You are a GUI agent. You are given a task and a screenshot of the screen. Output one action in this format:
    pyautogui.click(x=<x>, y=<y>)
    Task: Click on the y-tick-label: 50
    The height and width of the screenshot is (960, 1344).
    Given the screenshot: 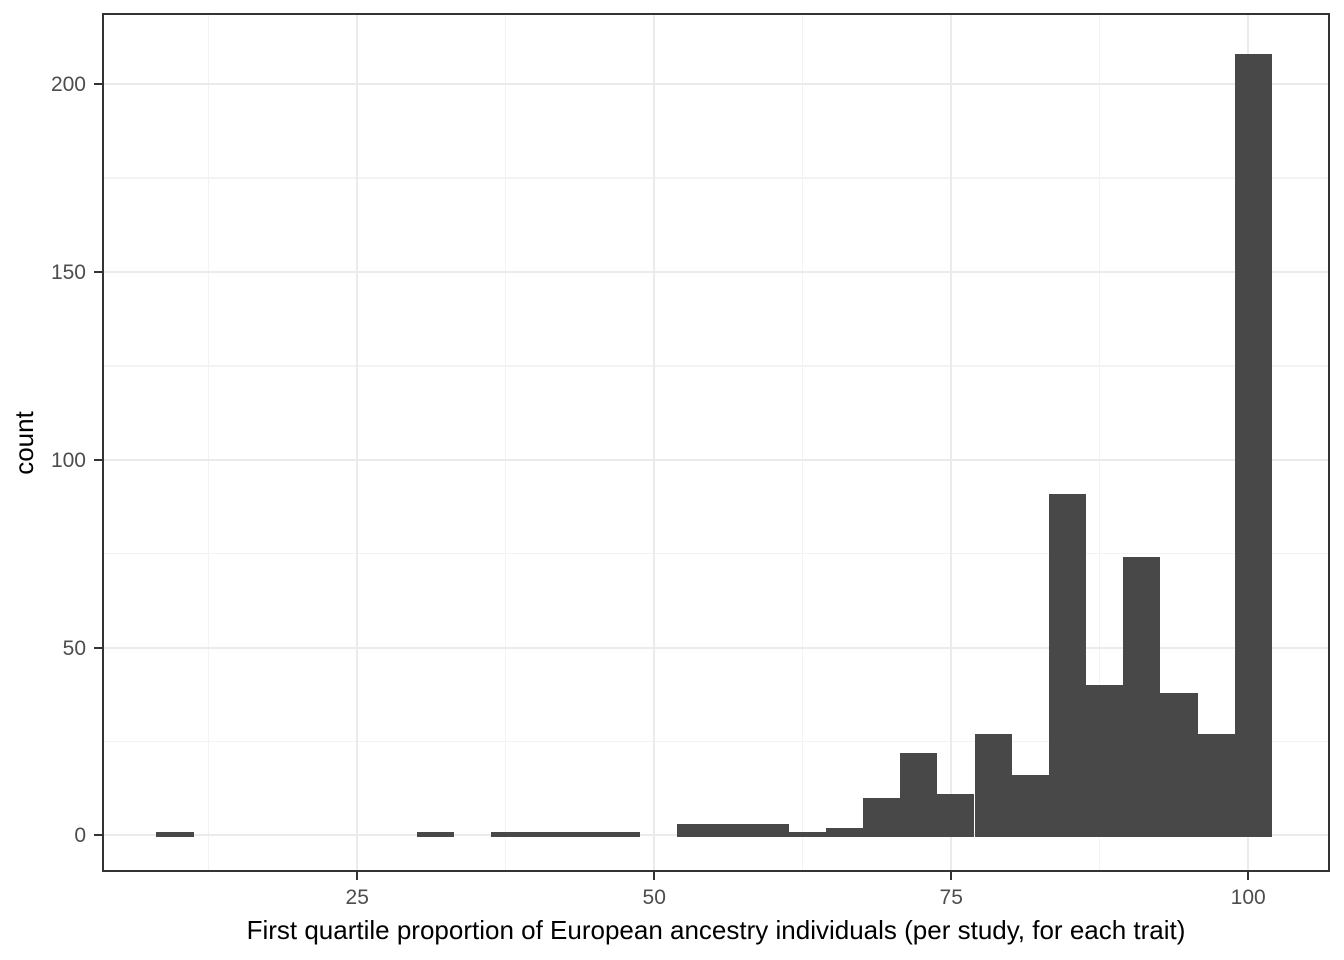 What is the action you would take?
    pyautogui.click(x=74, y=648)
    